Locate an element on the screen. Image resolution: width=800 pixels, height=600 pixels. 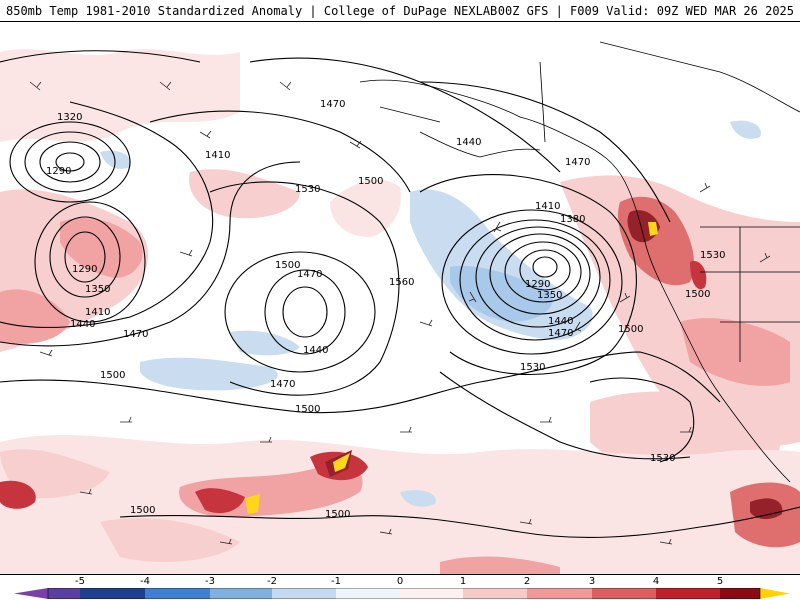
colorbar-tick-label: 5 is located at coordinates (720, 581).